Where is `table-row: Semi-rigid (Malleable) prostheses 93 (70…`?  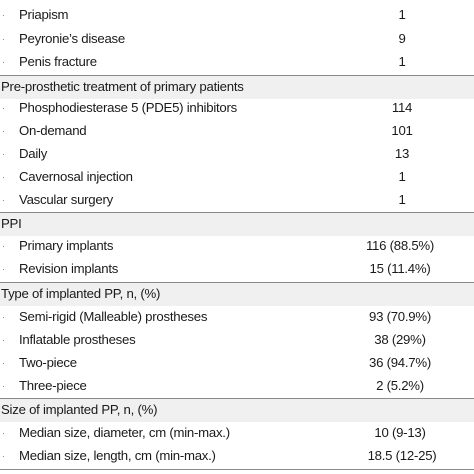 table-row: Semi-rigid (Malleable) prostheses 93 (70… is located at coordinates (237, 317).